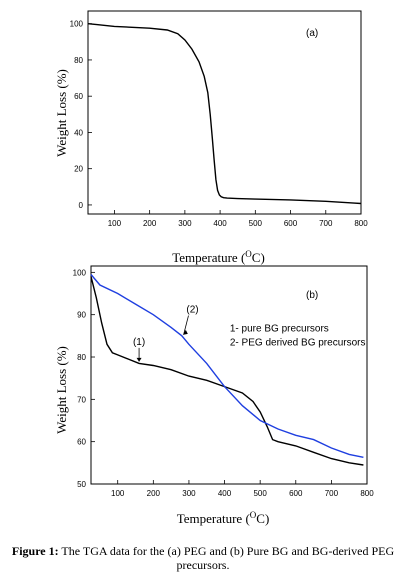  What do you see at coordinates (260, 493) in the screenshot?
I see `panel-b-xtick-label: 500` at bounding box center [260, 493].